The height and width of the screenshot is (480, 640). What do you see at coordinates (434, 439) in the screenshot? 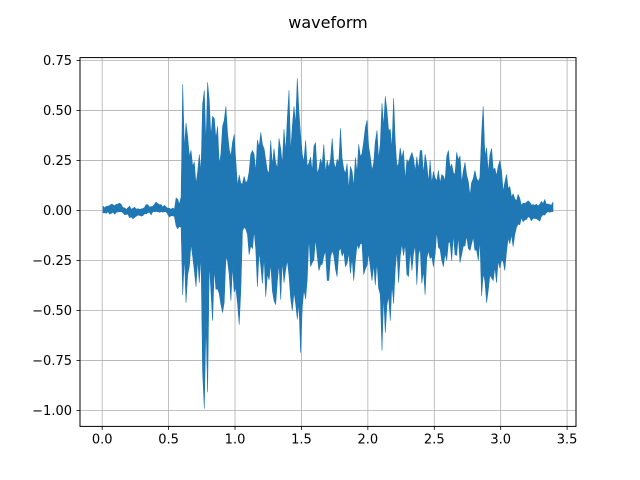
I see `x-tick-label: 2.5` at bounding box center [434, 439].